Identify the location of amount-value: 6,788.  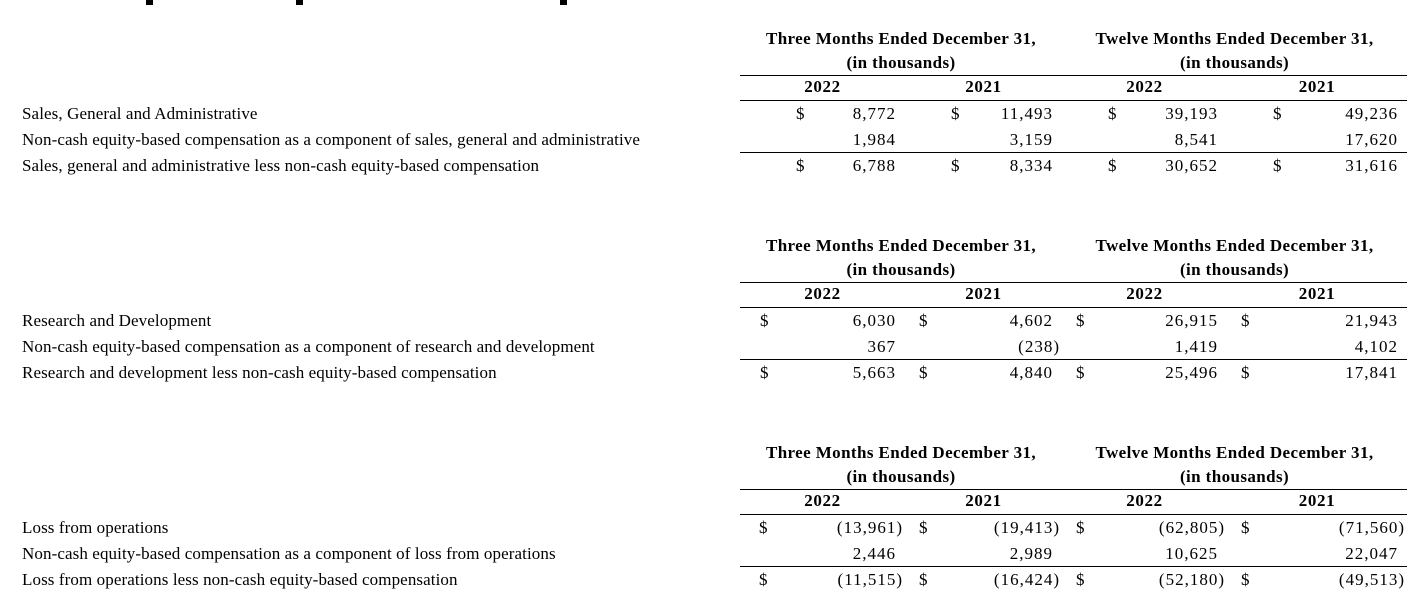
(874, 165).